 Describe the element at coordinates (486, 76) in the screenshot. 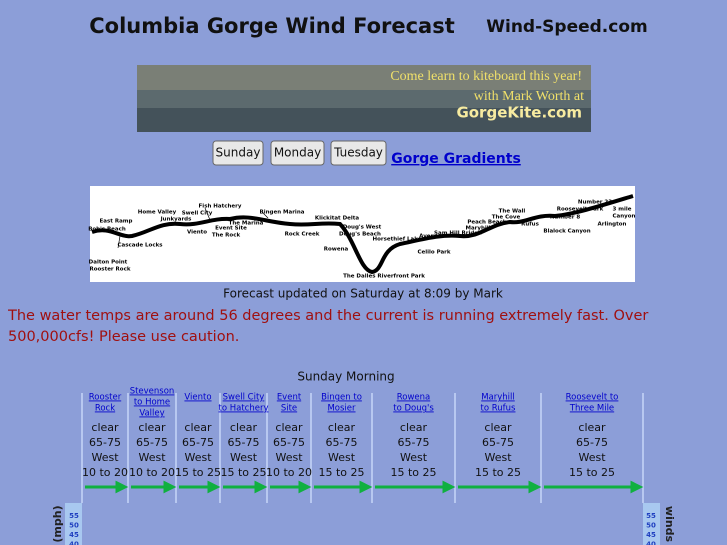

I see `banner-text: Come learn to kiteboard this year!` at that location.